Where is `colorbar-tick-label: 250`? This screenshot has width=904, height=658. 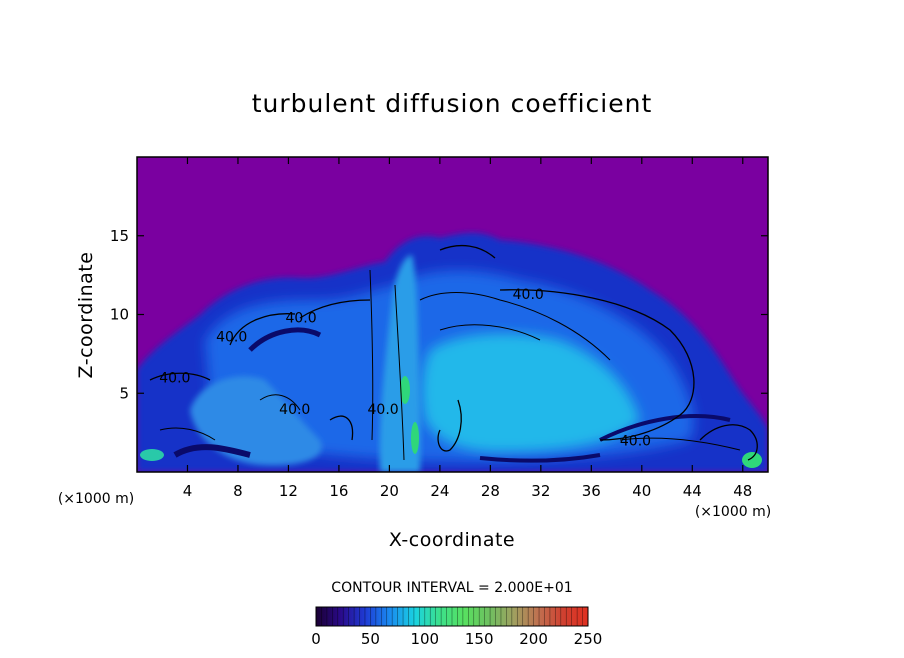
colorbar-tick-label: 250 is located at coordinates (588, 639).